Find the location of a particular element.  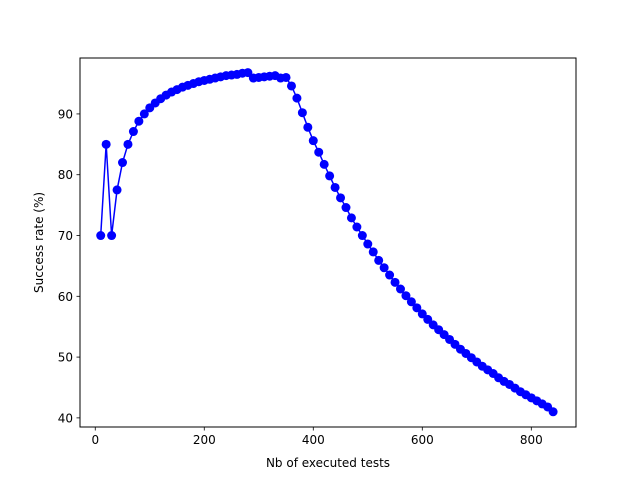

x-tick-label: 600 is located at coordinates (422, 440).